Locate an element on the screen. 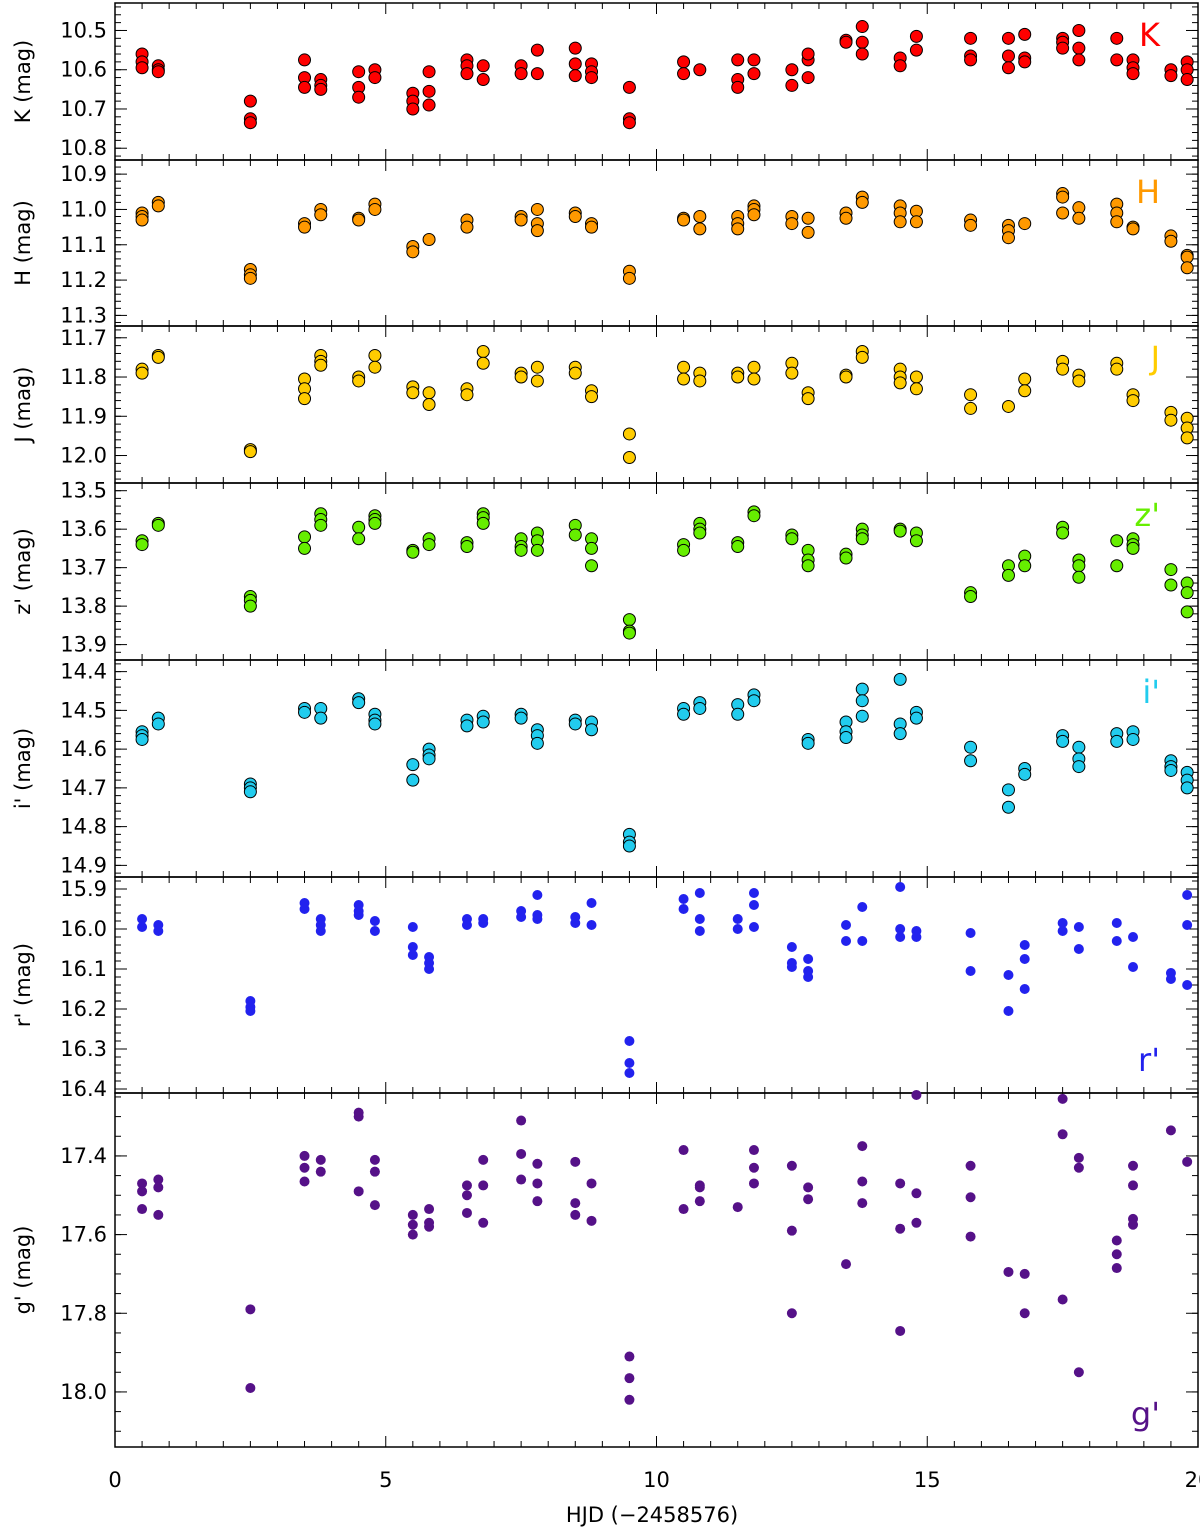  y-tick-label: 10.9 is located at coordinates (83, 174).